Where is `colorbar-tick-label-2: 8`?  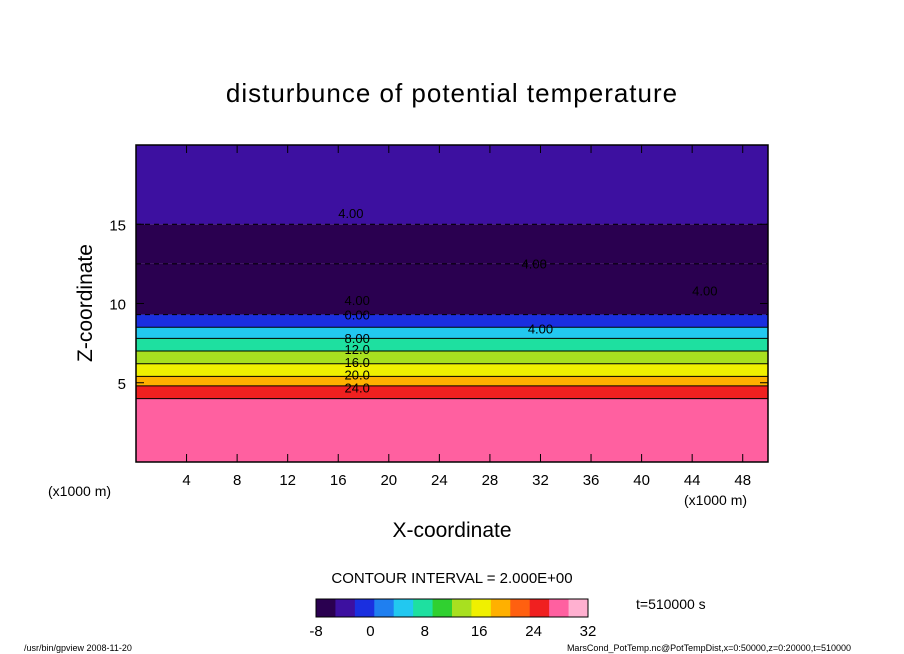
colorbar-tick-label-2: 8 is located at coordinates (425, 631).